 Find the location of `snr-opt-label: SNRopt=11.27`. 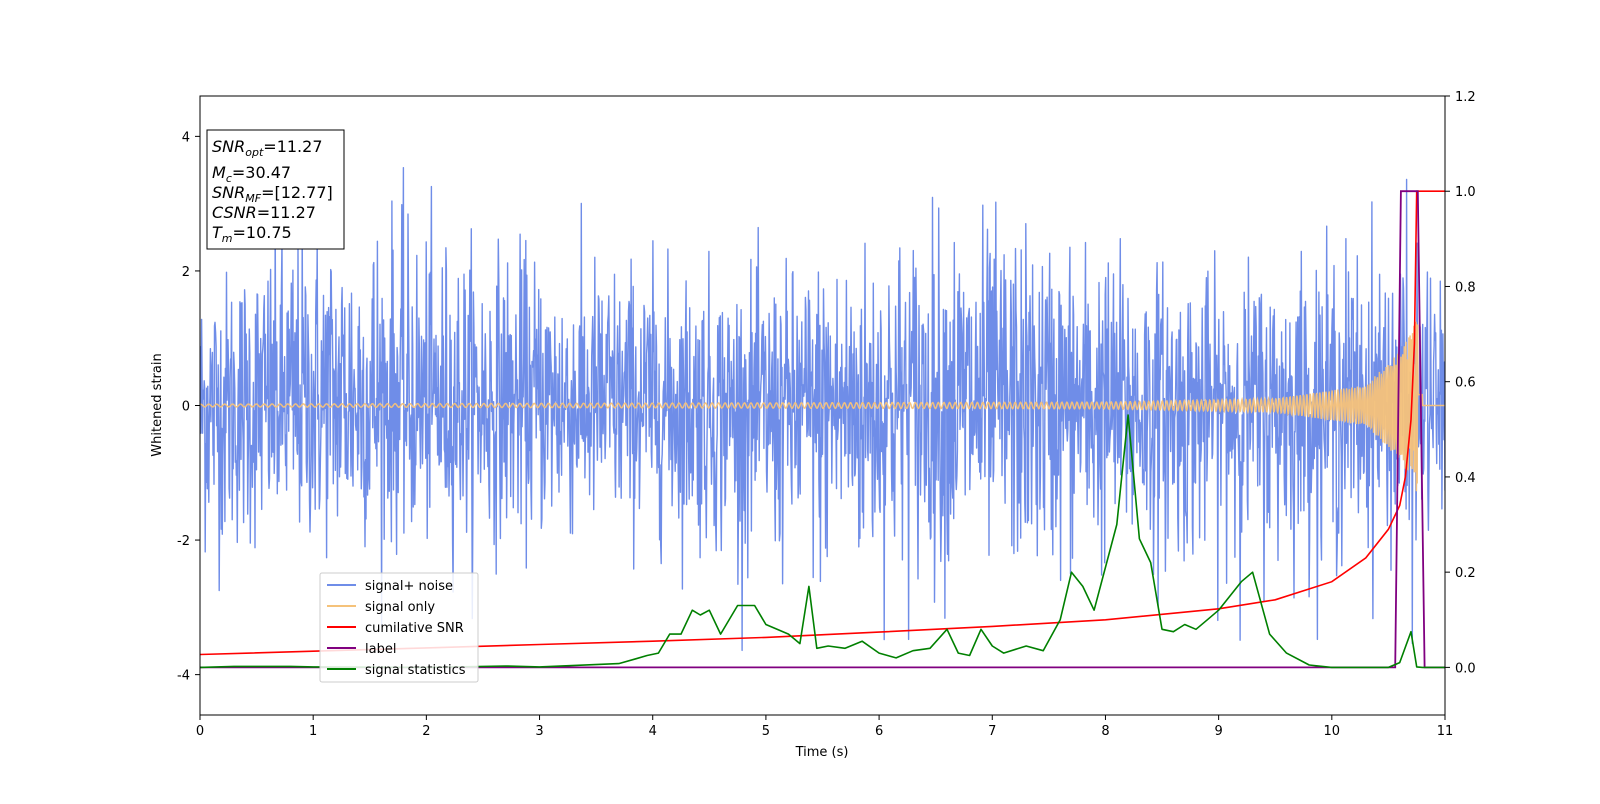

snr-opt-label: SNRopt=11.27 is located at coordinates (267, 148).